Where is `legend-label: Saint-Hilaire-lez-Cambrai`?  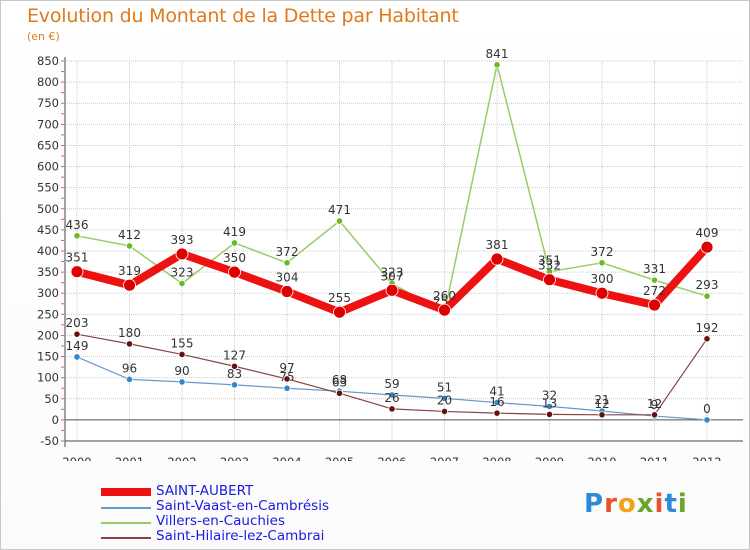
legend-label: Saint-Hilaire-lez-Cambrai is located at coordinates (240, 536).